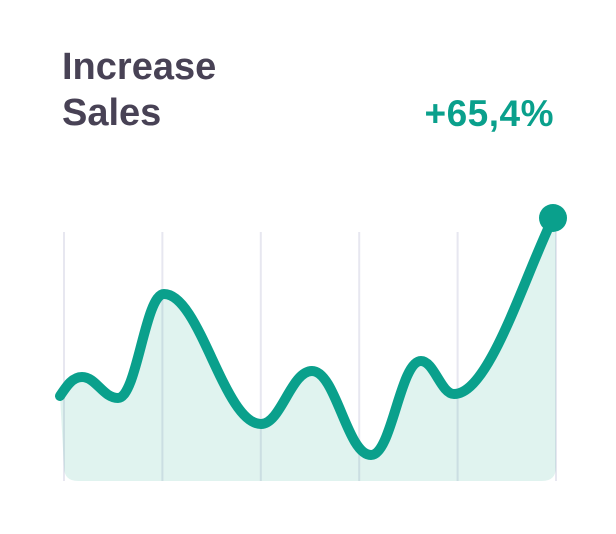 This screenshot has width=616, height=534. Describe the element at coordinates (489, 113) in the screenshot. I see `delta-percentage: +65,4%` at that location.